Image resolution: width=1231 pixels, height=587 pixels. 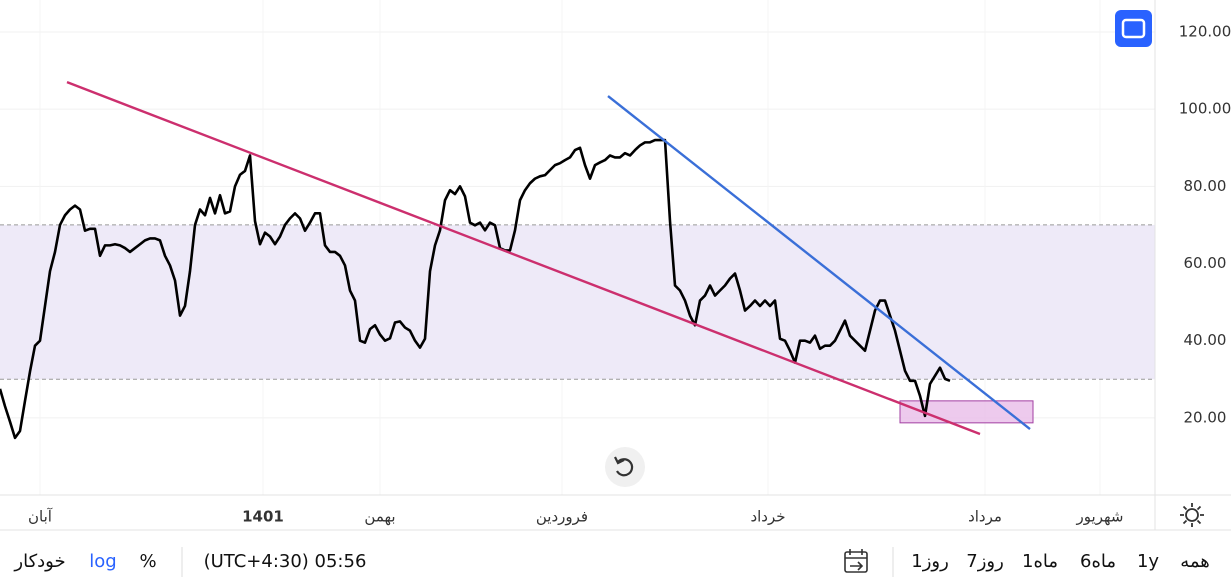 I want to click on x-tick-label: مرداد, so click(x=985, y=517).